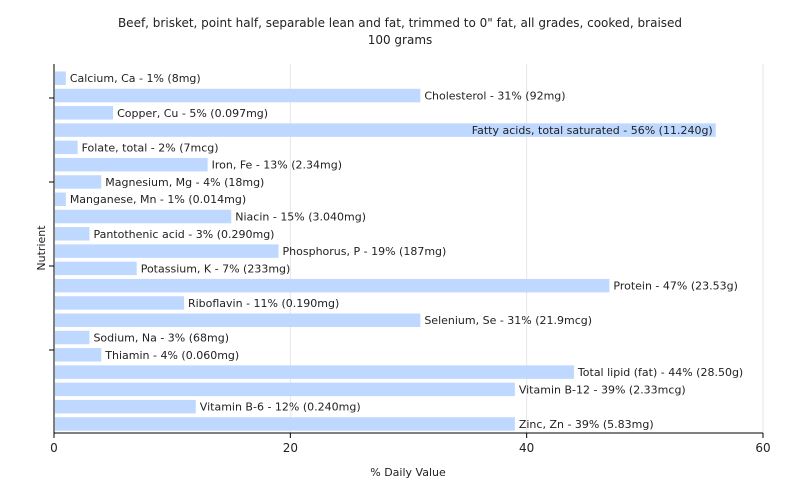  What do you see at coordinates (660, 372) in the screenshot?
I see `bar-label-17: Total lipid (fat) - 44% (28.50g)` at bounding box center [660, 372].